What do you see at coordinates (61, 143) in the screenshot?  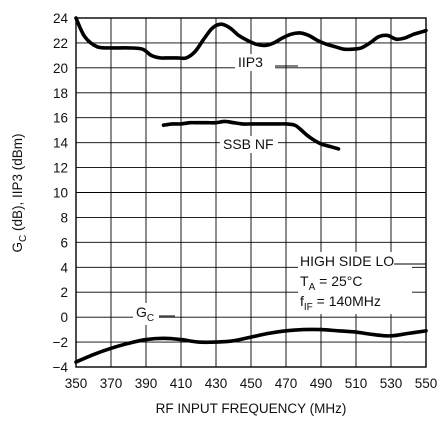 I see `y-tick-label-9: 14` at bounding box center [61, 143].